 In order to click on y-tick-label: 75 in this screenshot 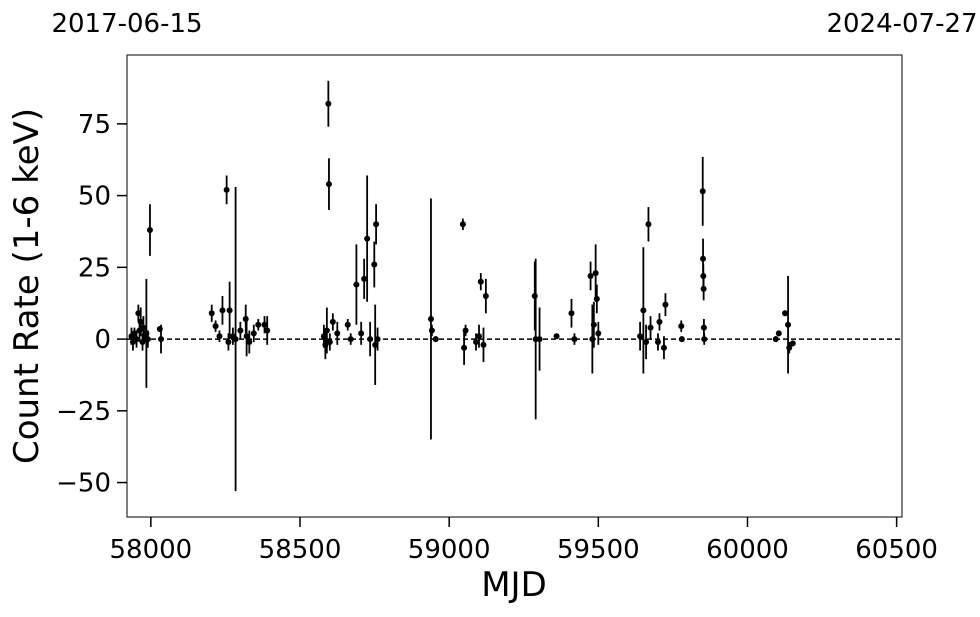, I will do `click(94, 125)`.